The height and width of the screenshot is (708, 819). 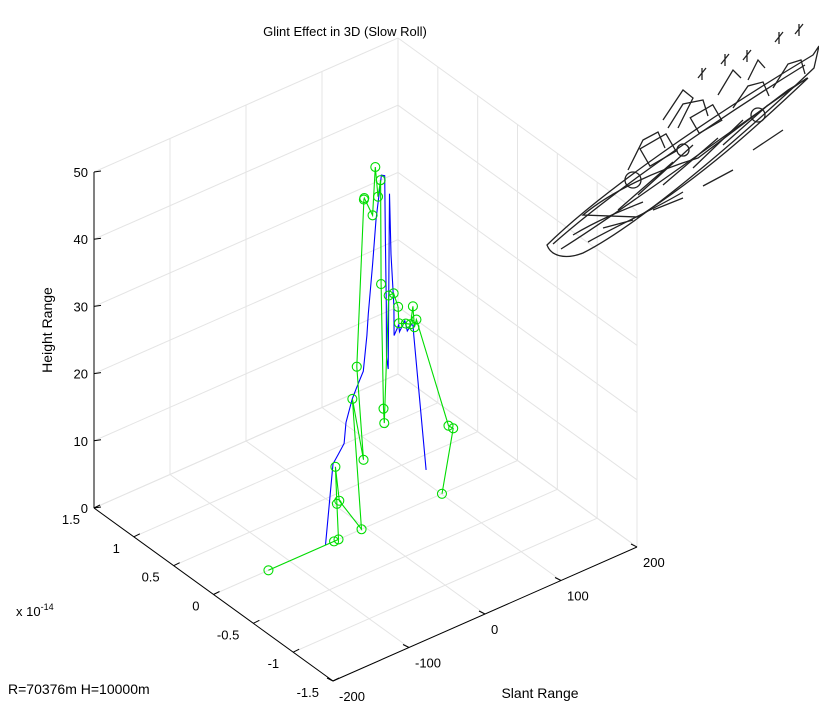 What do you see at coordinates (81, 239) in the screenshot?
I see `z-tick-label: 40` at bounding box center [81, 239].